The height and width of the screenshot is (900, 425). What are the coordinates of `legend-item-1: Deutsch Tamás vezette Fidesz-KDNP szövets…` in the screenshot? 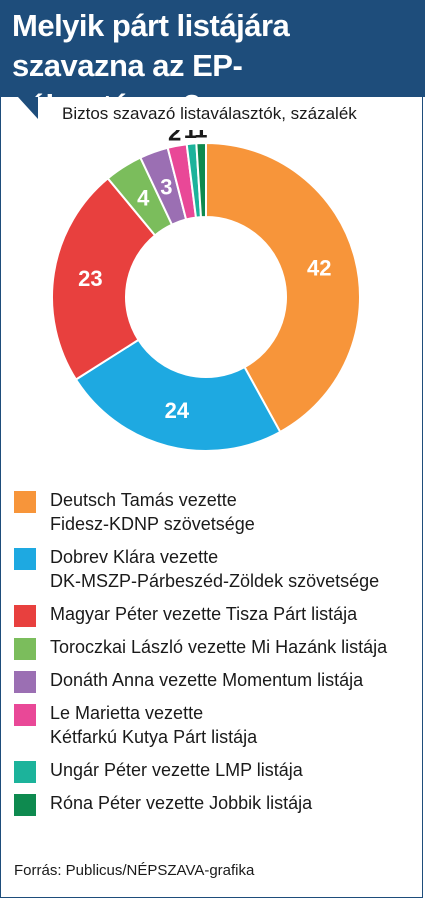 It's located at (216, 512).